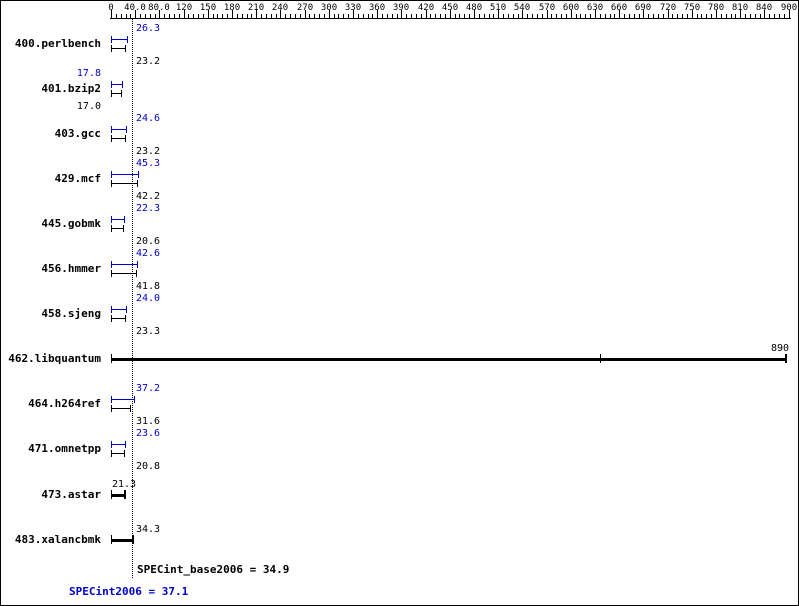 This screenshot has width=799, height=606. Describe the element at coordinates (148, 331) in the screenshot. I see `base-value-label: 23.3` at that location.